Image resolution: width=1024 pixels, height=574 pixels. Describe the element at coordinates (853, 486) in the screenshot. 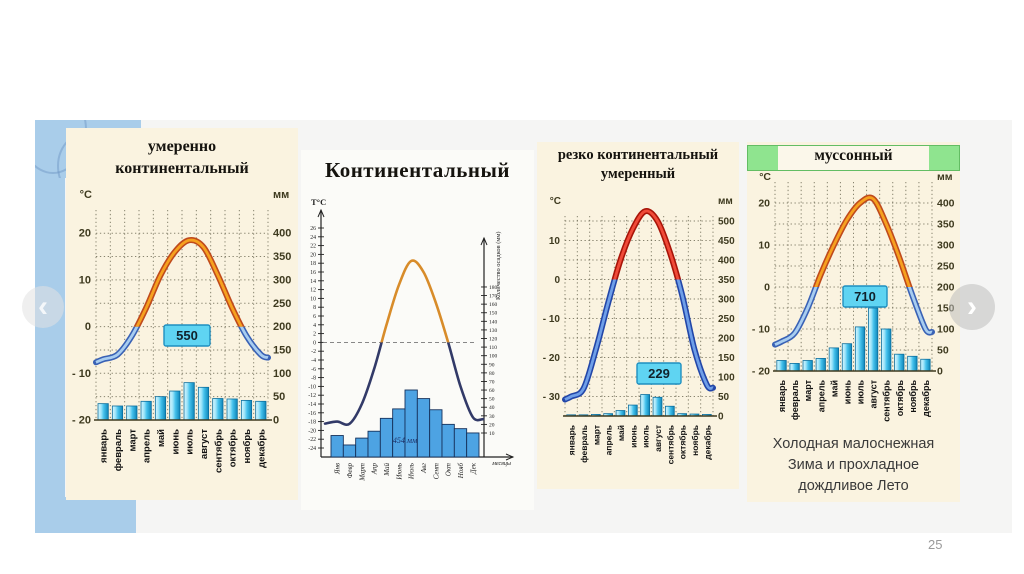

I see `caption-line: дождливое Лето` at that location.